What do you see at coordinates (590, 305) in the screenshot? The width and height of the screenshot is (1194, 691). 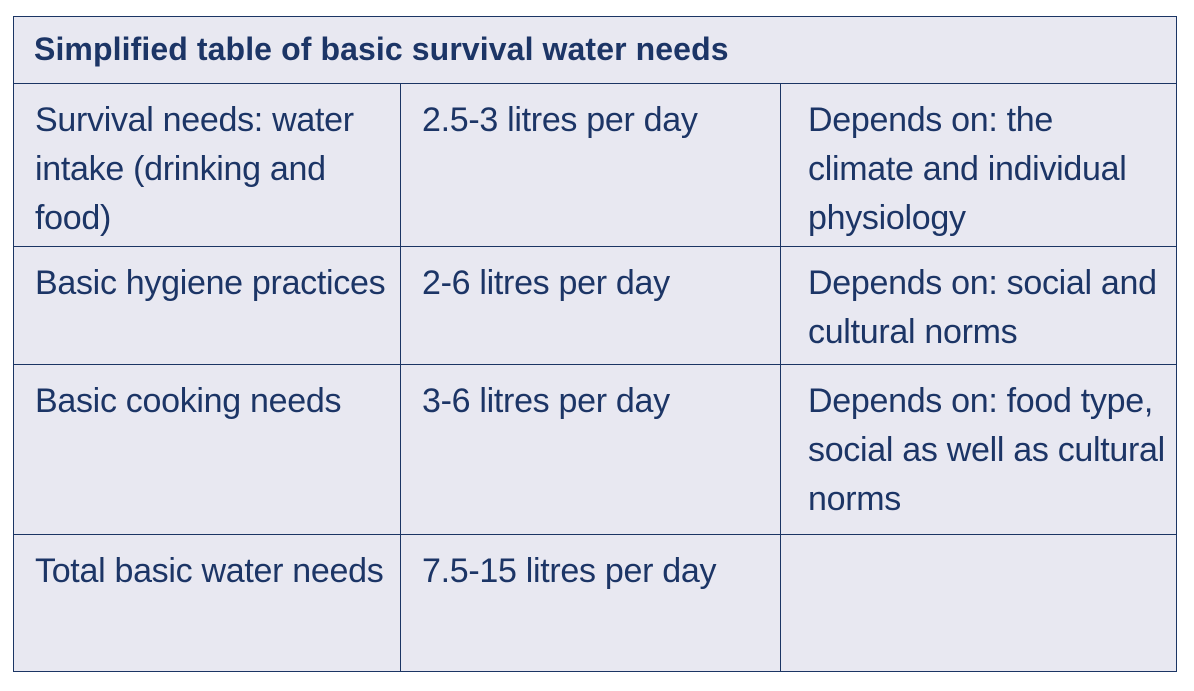 I see `amount-cell: 2-6 litres per day` at bounding box center [590, 305].